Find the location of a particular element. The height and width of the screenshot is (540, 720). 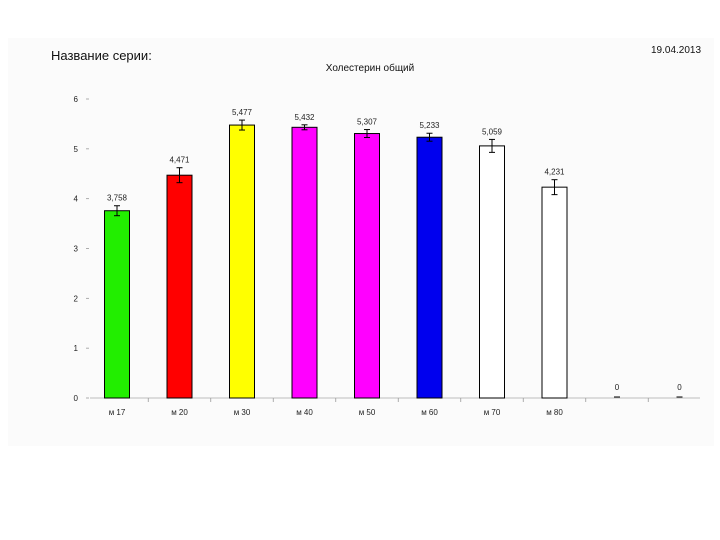

data-label: 4,471 is located at coordinates (179, 160).